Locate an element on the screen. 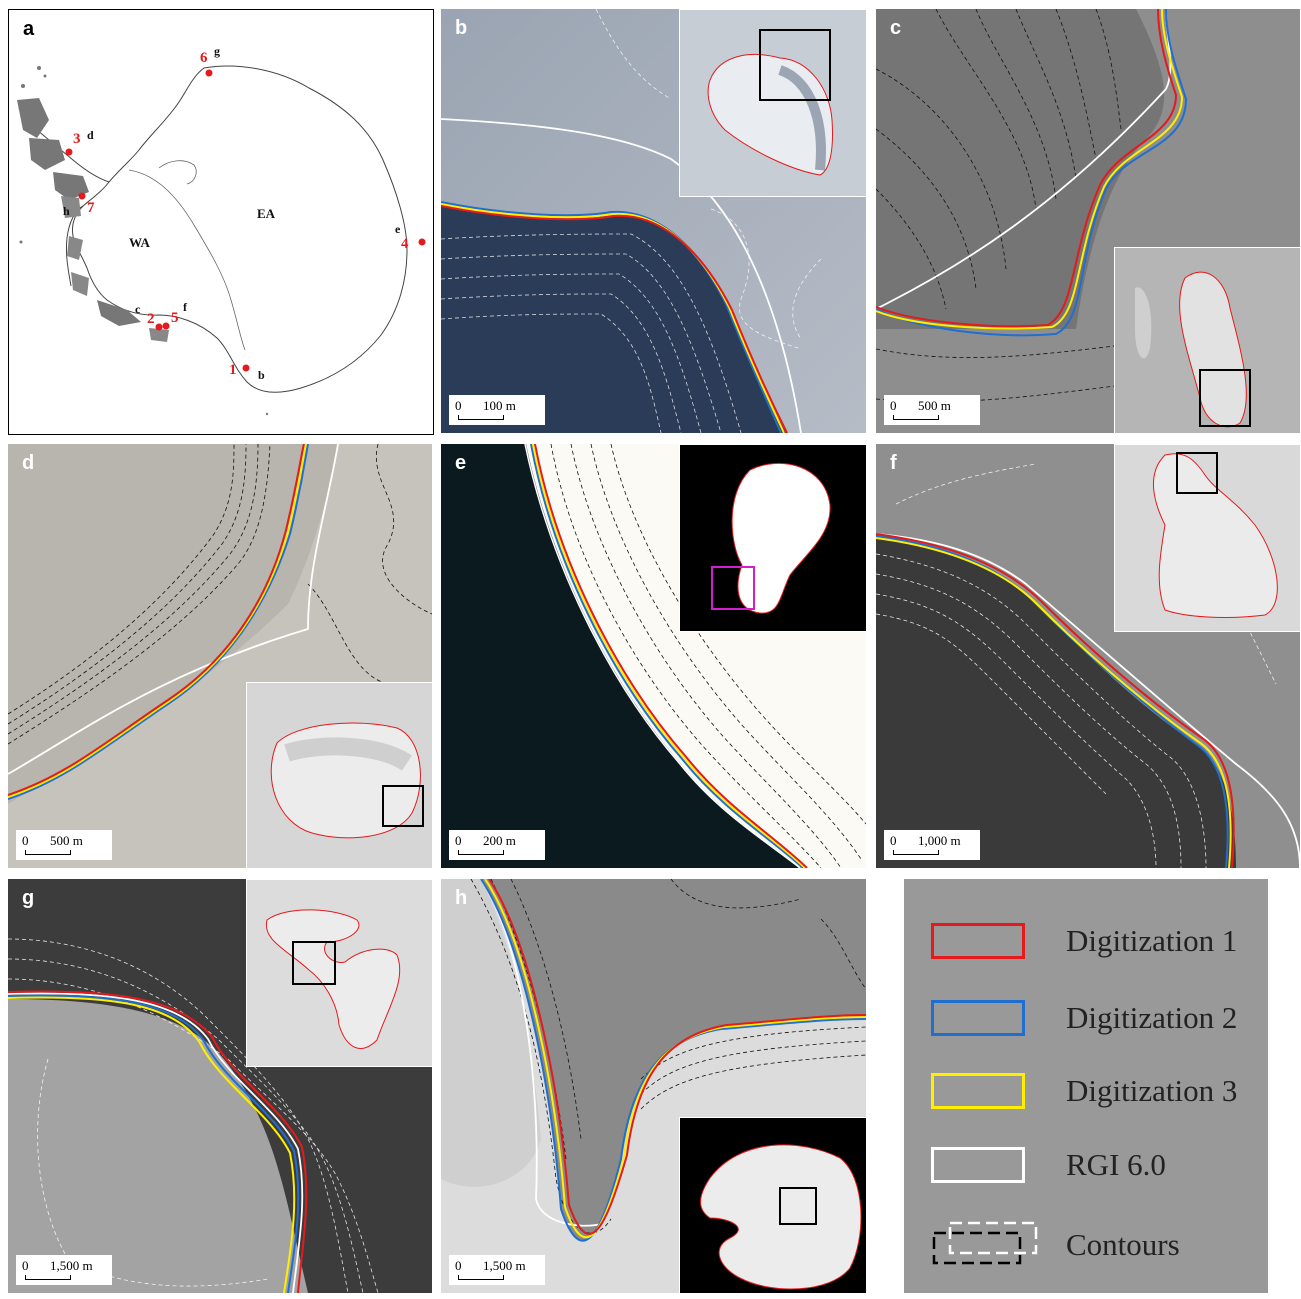 Image resolution: width=1301 pixels, height=1299 pixels. panel-f-inset is located at coordinates (1207, 538).